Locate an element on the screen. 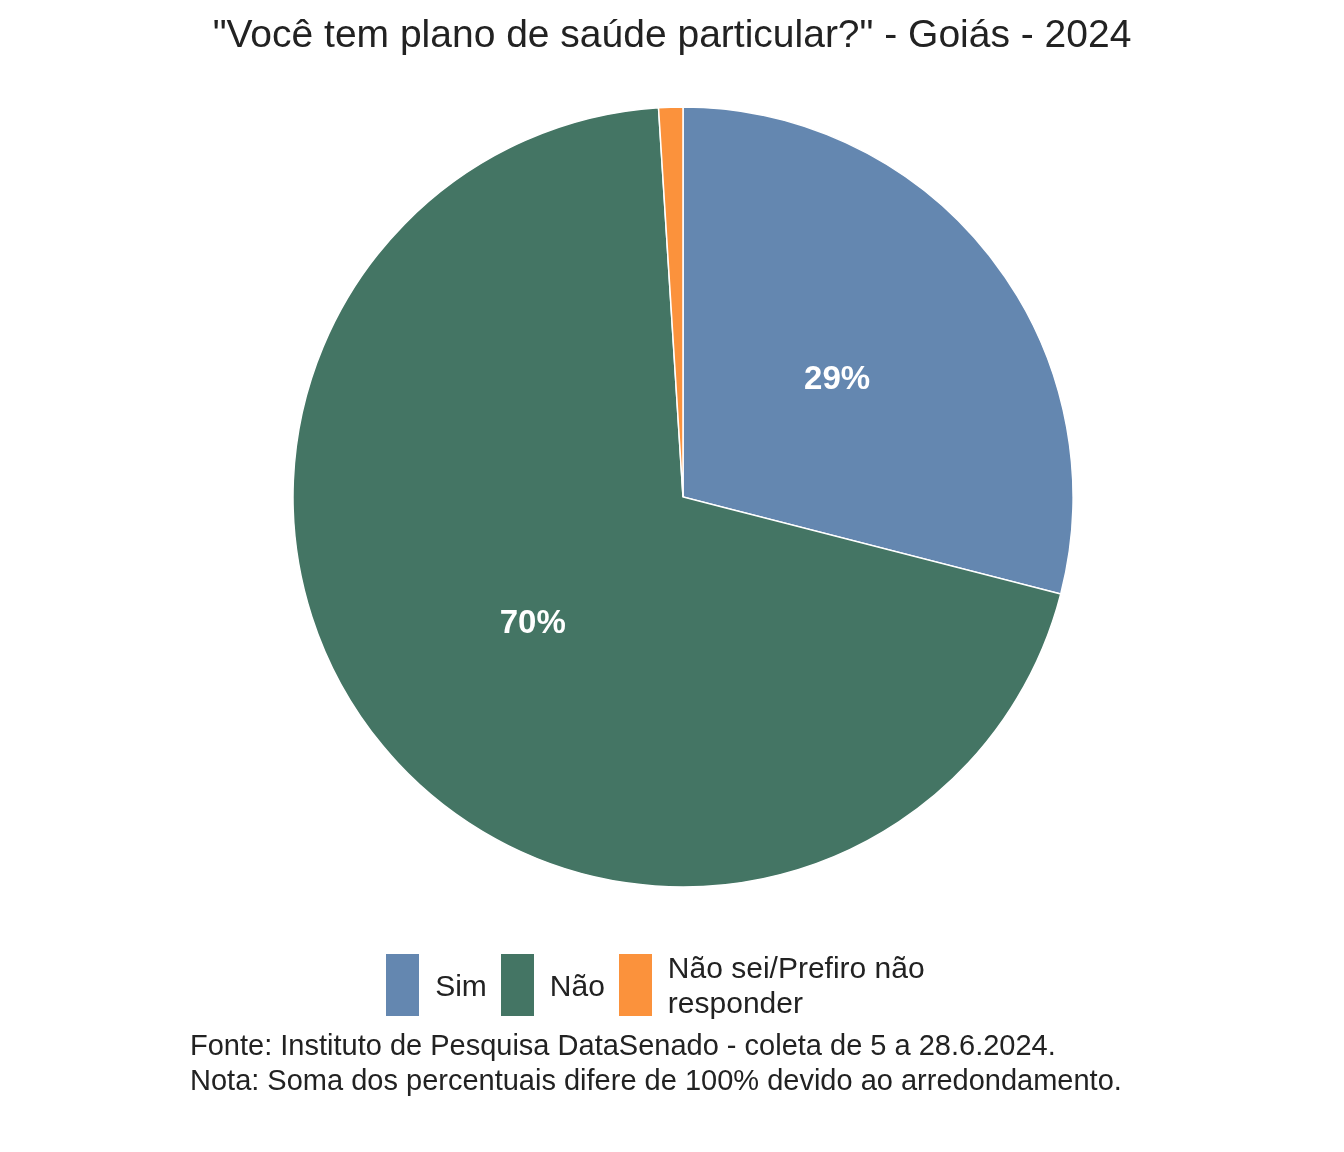 This screenshot has height=1152, width=1344. legend-label: Não is located at coordinates (577, 985).